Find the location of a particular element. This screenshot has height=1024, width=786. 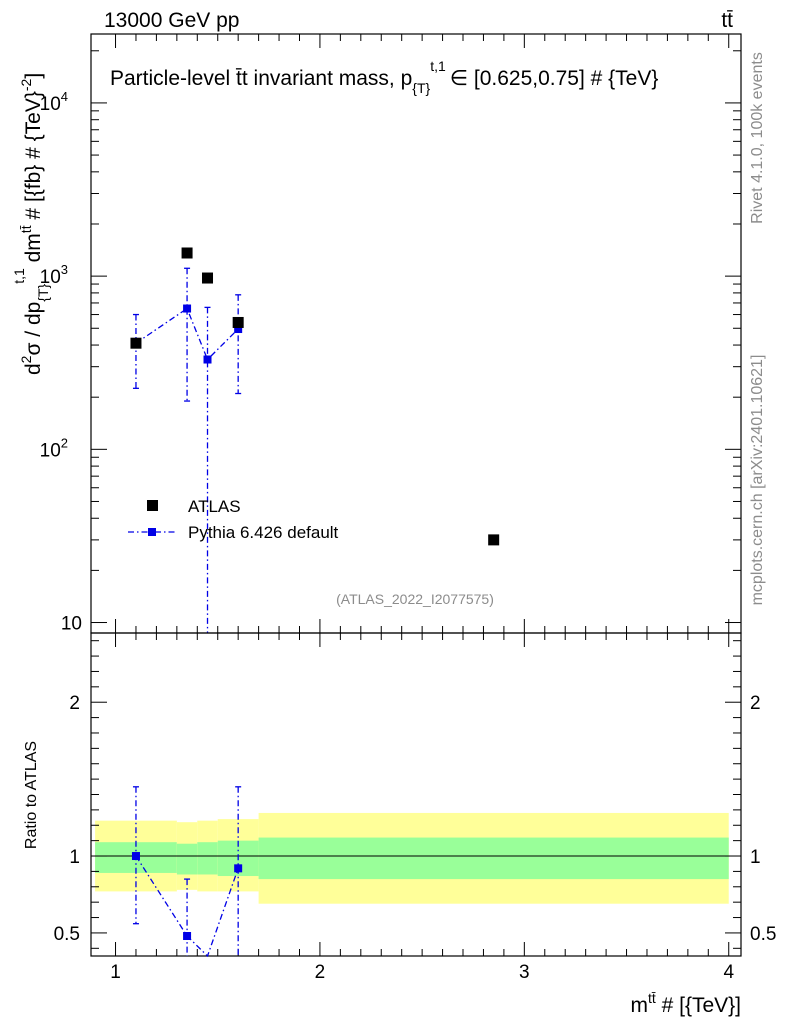

ratio-y-tick-label-left-1: 1 is located at coordinates (74, 857).